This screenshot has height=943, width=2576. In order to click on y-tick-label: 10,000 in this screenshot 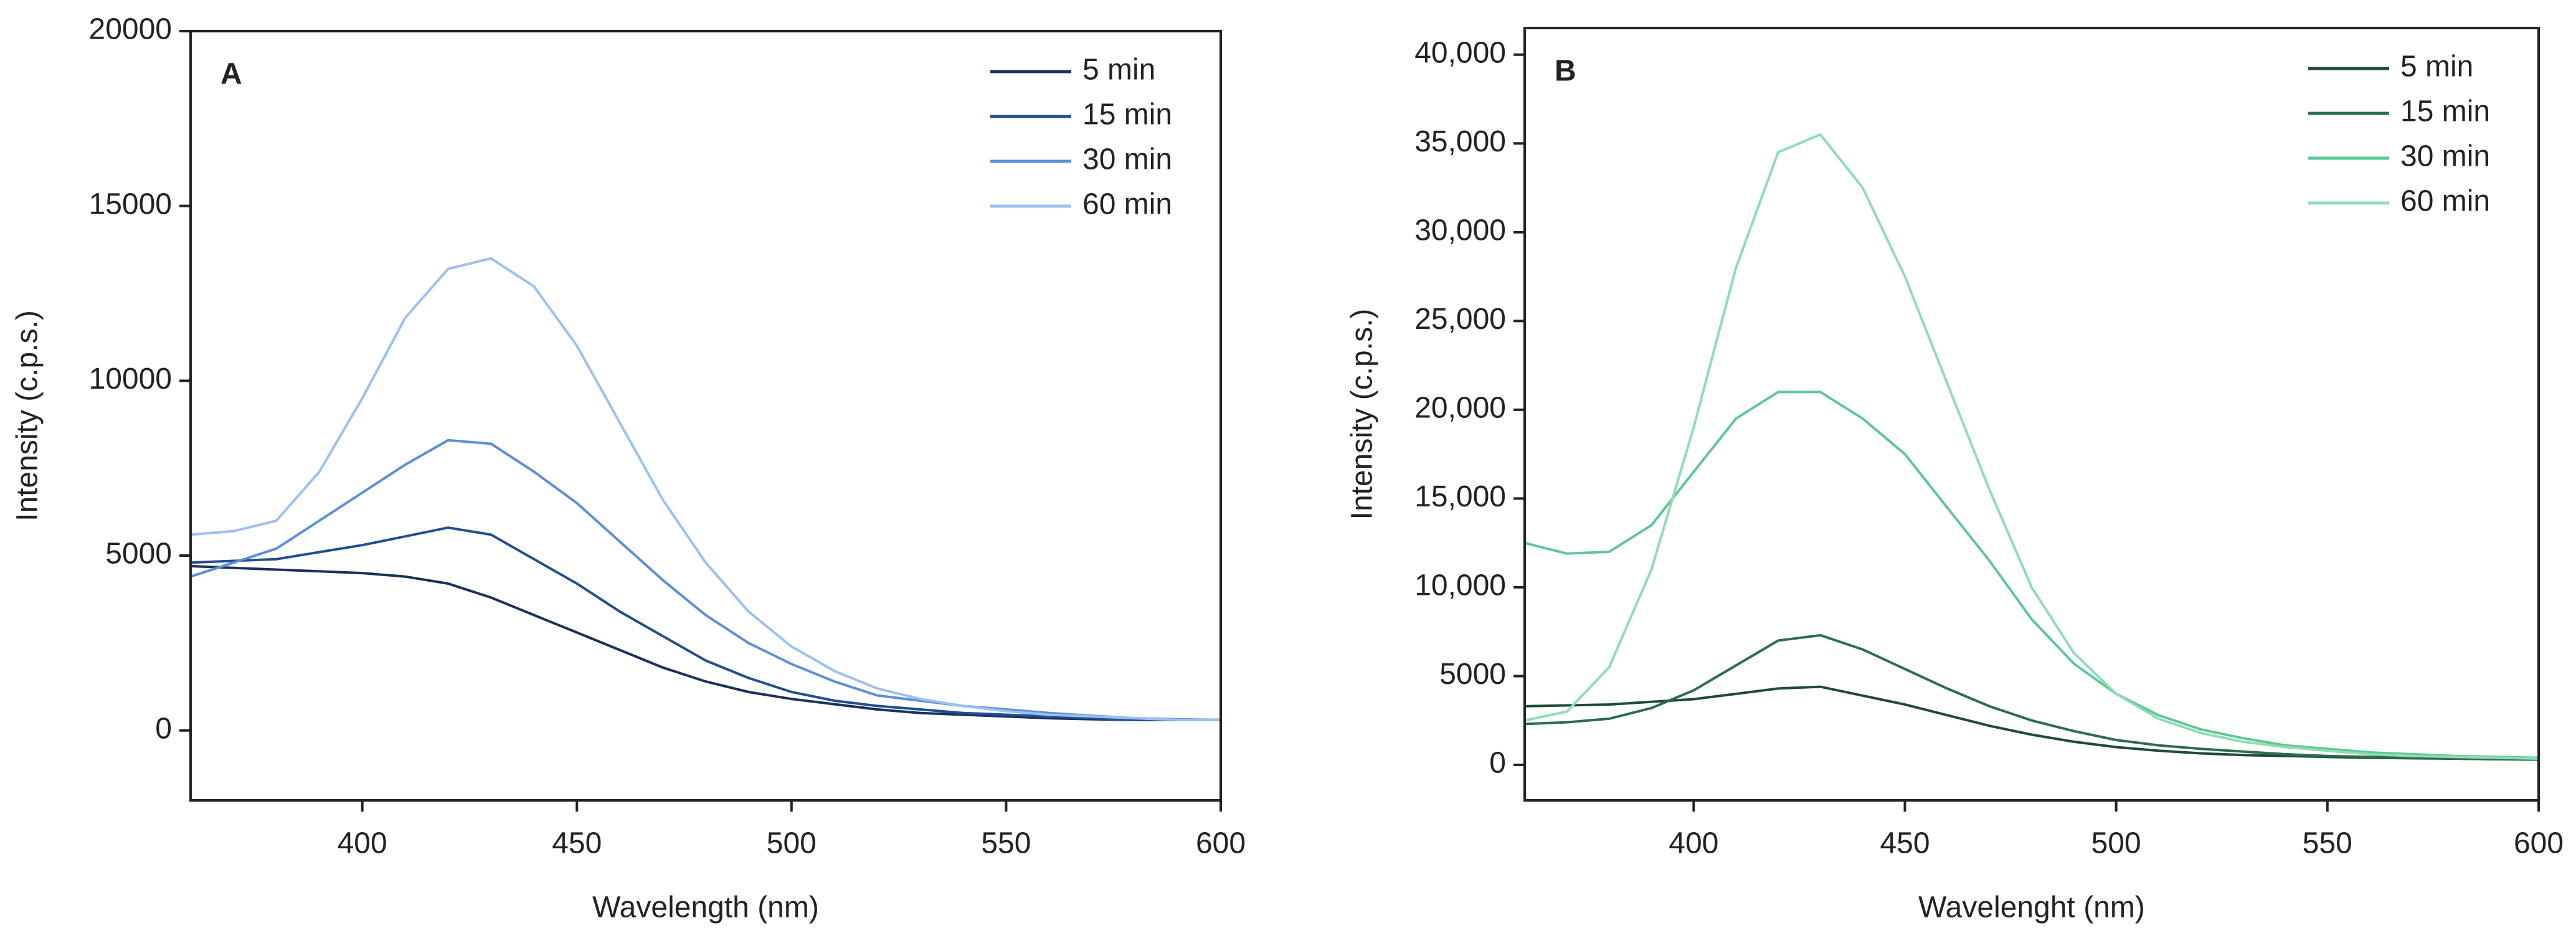, I will do `click(1460, 585)`.